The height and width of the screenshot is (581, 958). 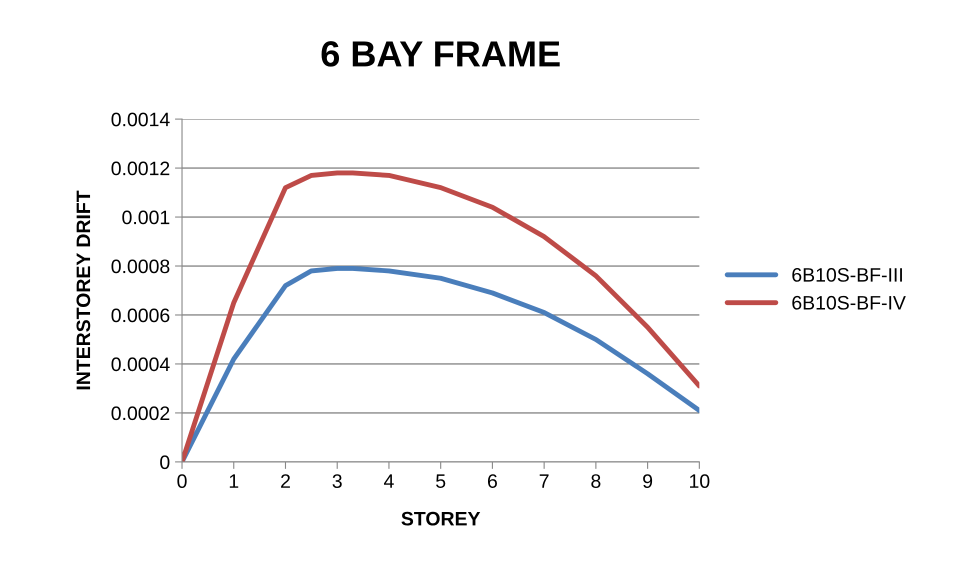 I want to click on x-tick-label: 9, so click(x=647, y=481).